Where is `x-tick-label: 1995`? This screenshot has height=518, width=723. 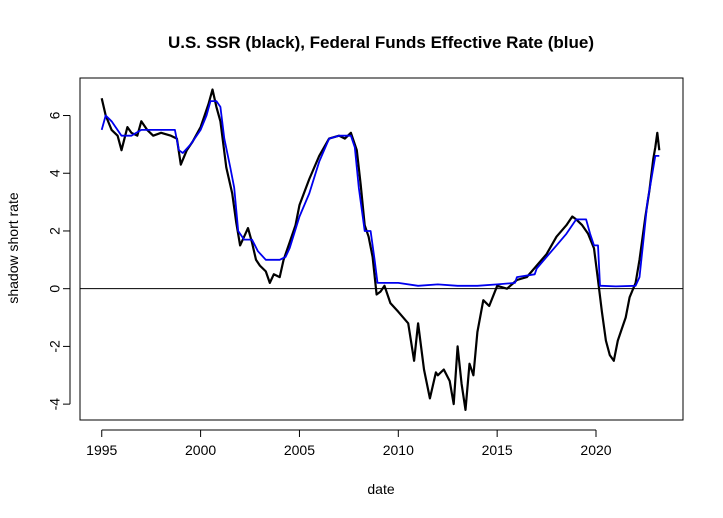 x-tick-label: 1995 is located at coordinates (101, 450).